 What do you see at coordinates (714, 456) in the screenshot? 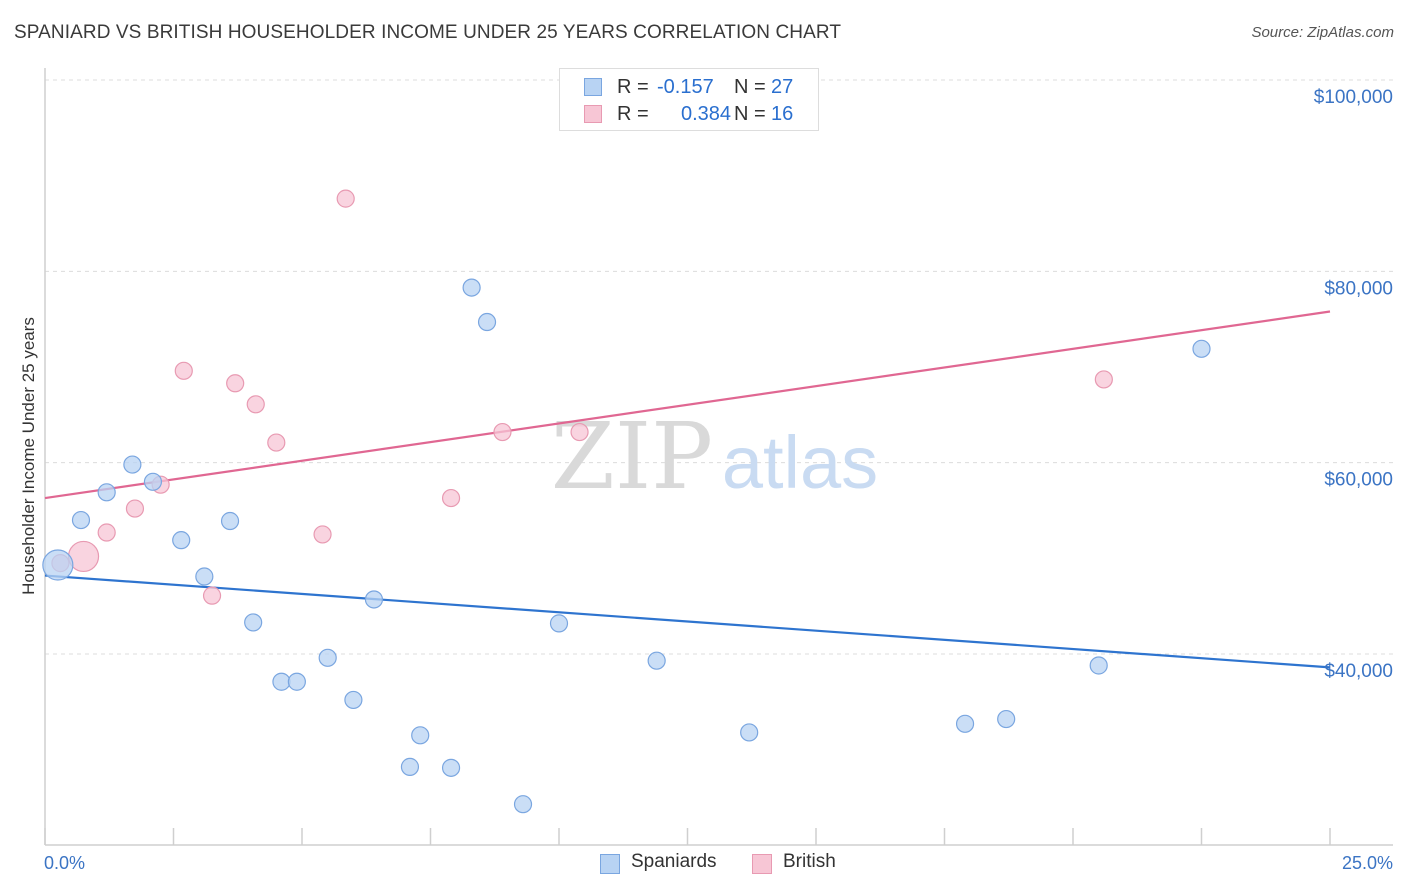
I see `watermark: ZIP atlas` at bounding box center [714, 456].